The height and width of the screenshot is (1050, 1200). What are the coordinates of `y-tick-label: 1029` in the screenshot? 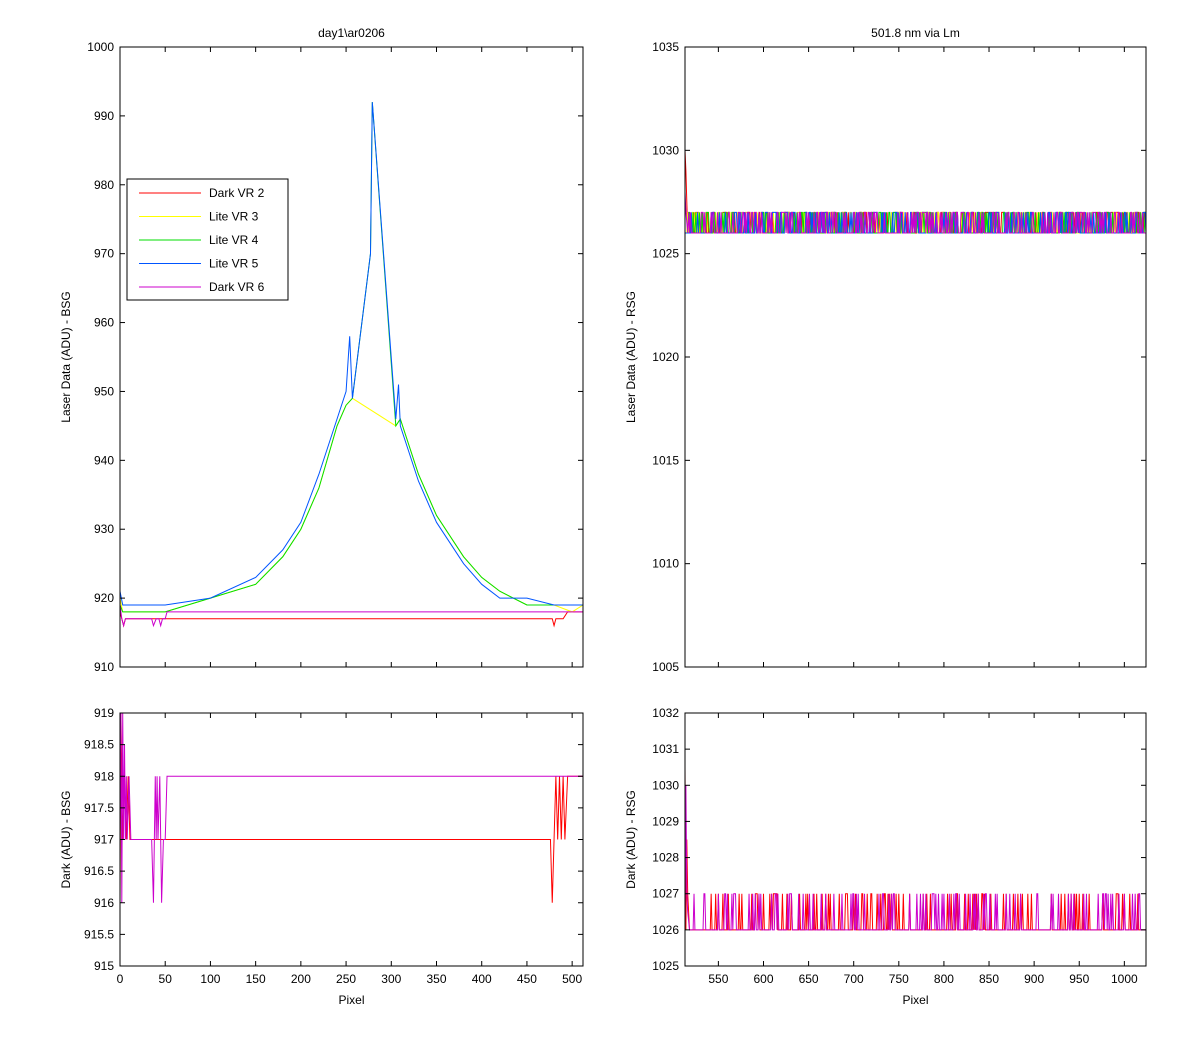 It's located at (665, 821).